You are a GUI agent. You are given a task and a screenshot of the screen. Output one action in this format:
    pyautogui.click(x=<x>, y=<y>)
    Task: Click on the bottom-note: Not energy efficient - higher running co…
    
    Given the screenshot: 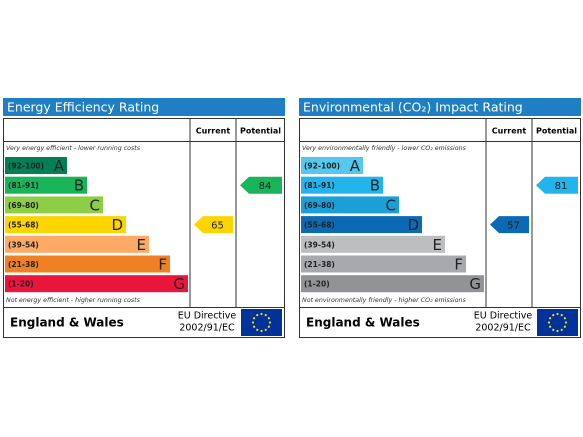 What is the action you would take?
    pyautogui.click(x=73, y=300)
    